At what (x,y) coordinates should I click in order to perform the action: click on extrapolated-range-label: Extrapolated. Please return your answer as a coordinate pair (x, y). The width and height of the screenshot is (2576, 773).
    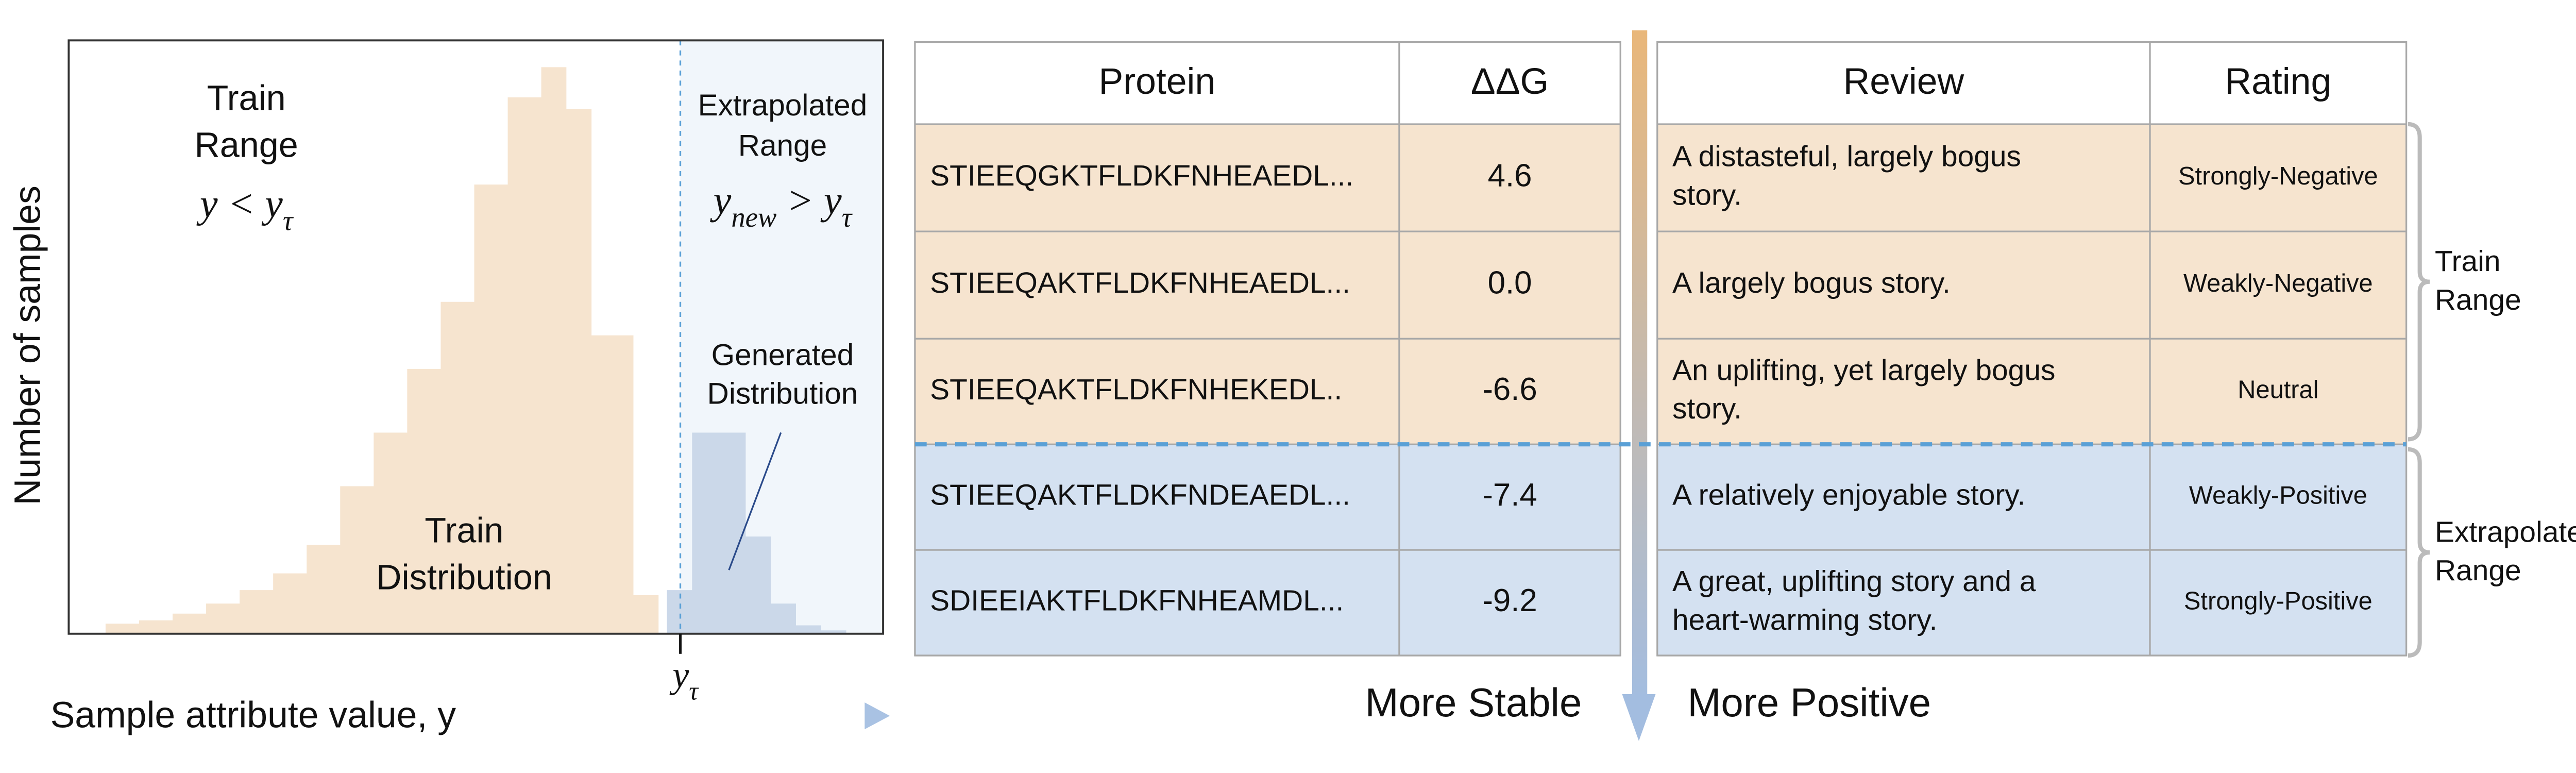
    Looking at the image, I should click on (783, 105).